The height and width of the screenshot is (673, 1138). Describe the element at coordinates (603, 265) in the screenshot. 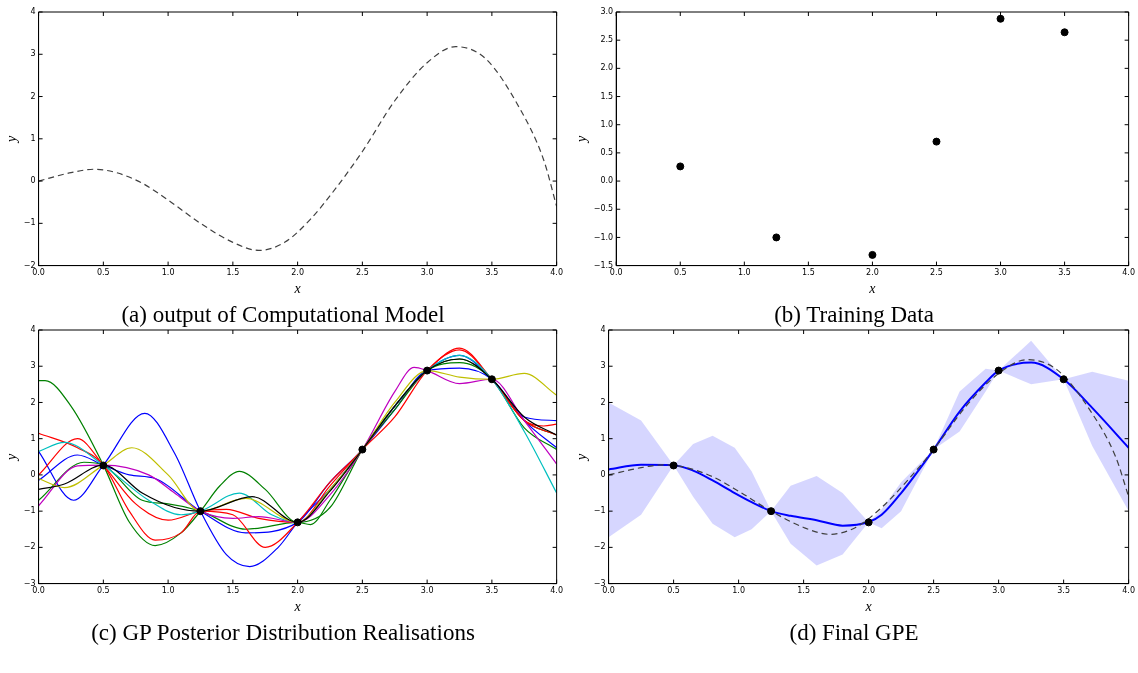

I see `y-tick-label: −1.5` at that location.